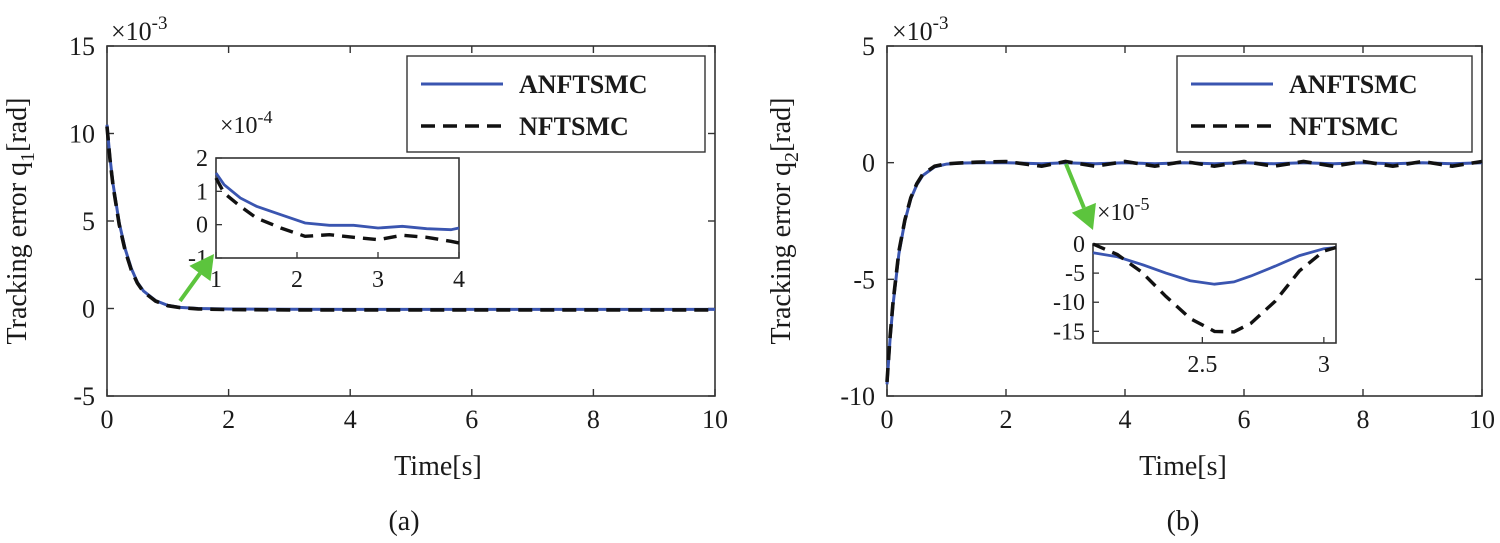 The width and height of the screenshot is (1500, 543). I want to click on y-tick-label: 15, so click(82, 46).